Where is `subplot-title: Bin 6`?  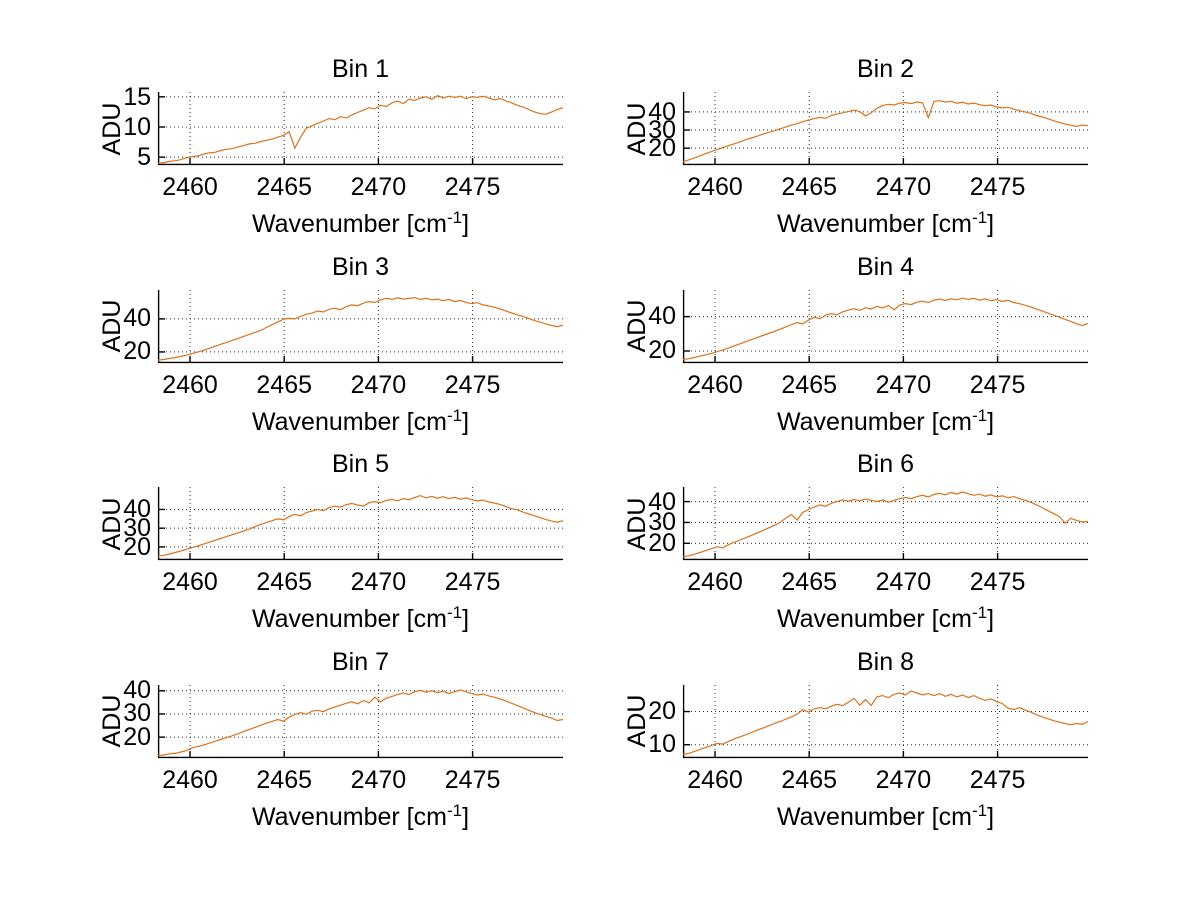
subplot-title: Bin 6 is located at coordinates (885, 464).